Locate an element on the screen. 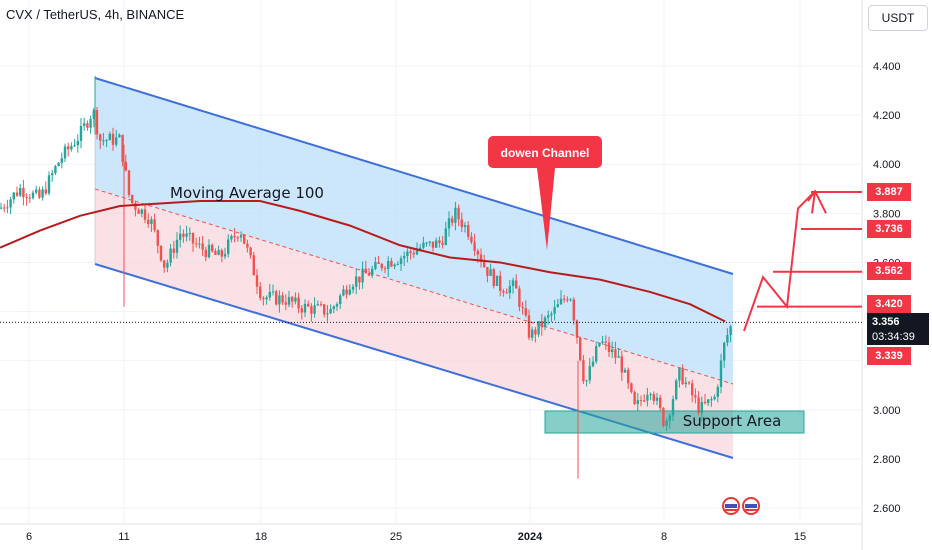  projection-path is located at coordinates (785, 260).